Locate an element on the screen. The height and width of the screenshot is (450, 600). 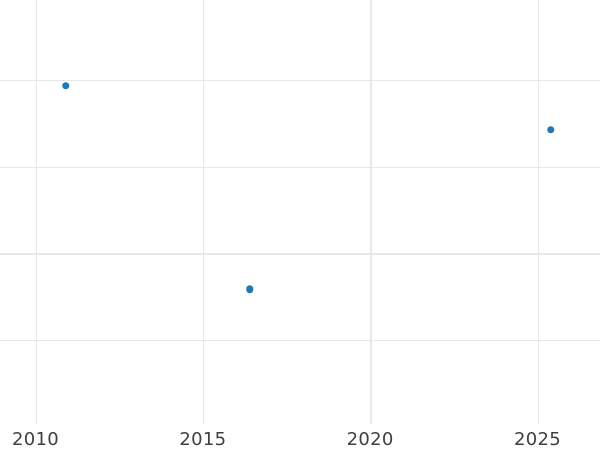
x-tick-label-2010: 2010 is located at coordinates (35, 439).